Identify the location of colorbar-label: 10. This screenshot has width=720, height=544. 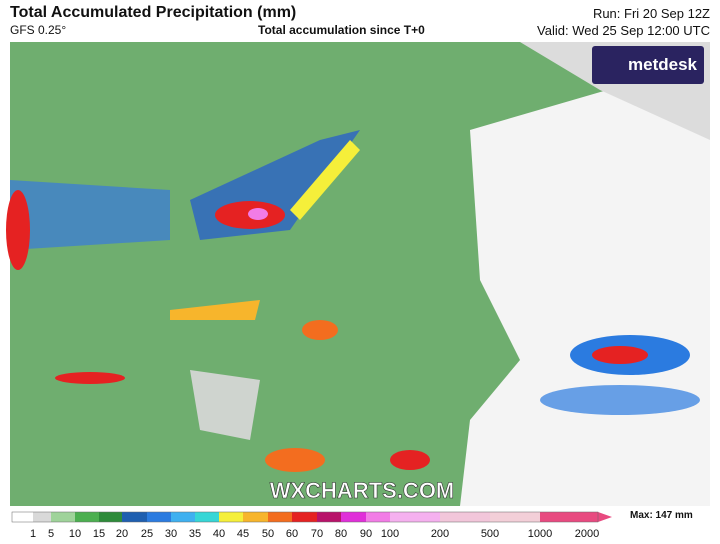
(75, 534).